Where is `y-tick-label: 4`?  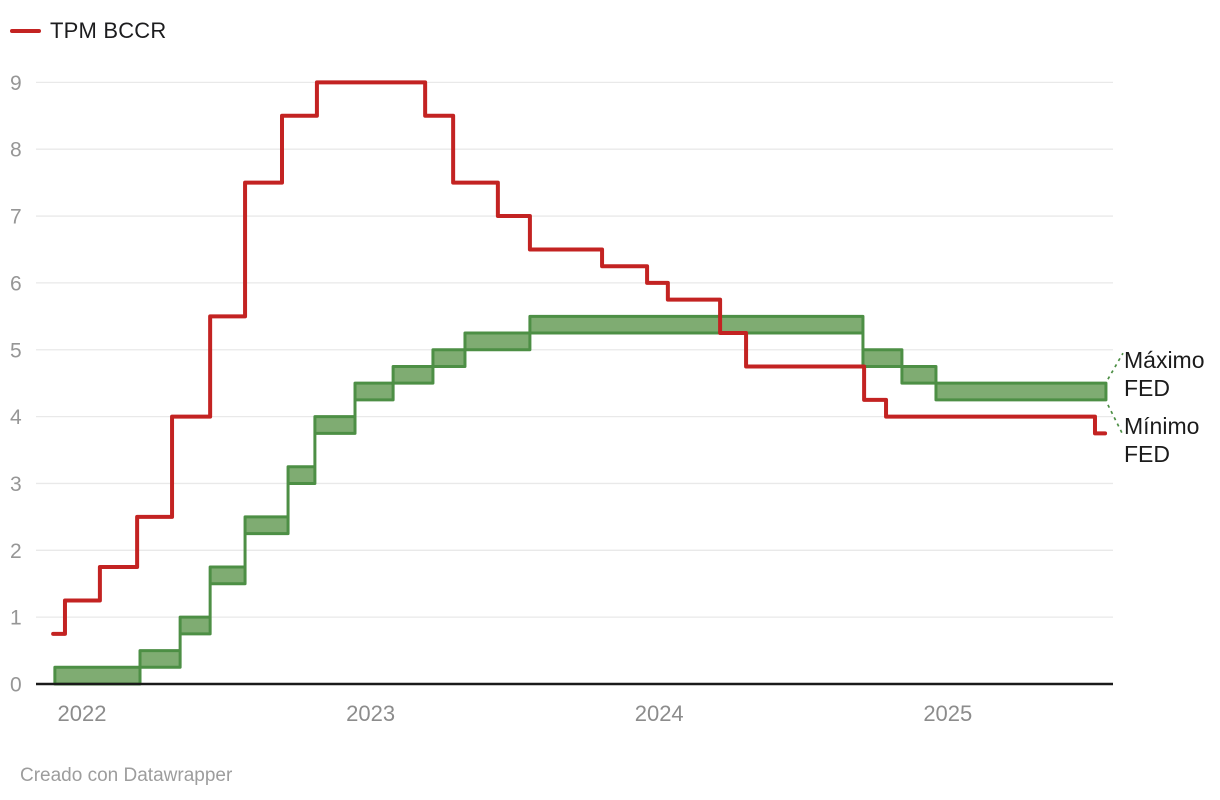 y-tick-label: 4 is located at coordinates (16, 417).